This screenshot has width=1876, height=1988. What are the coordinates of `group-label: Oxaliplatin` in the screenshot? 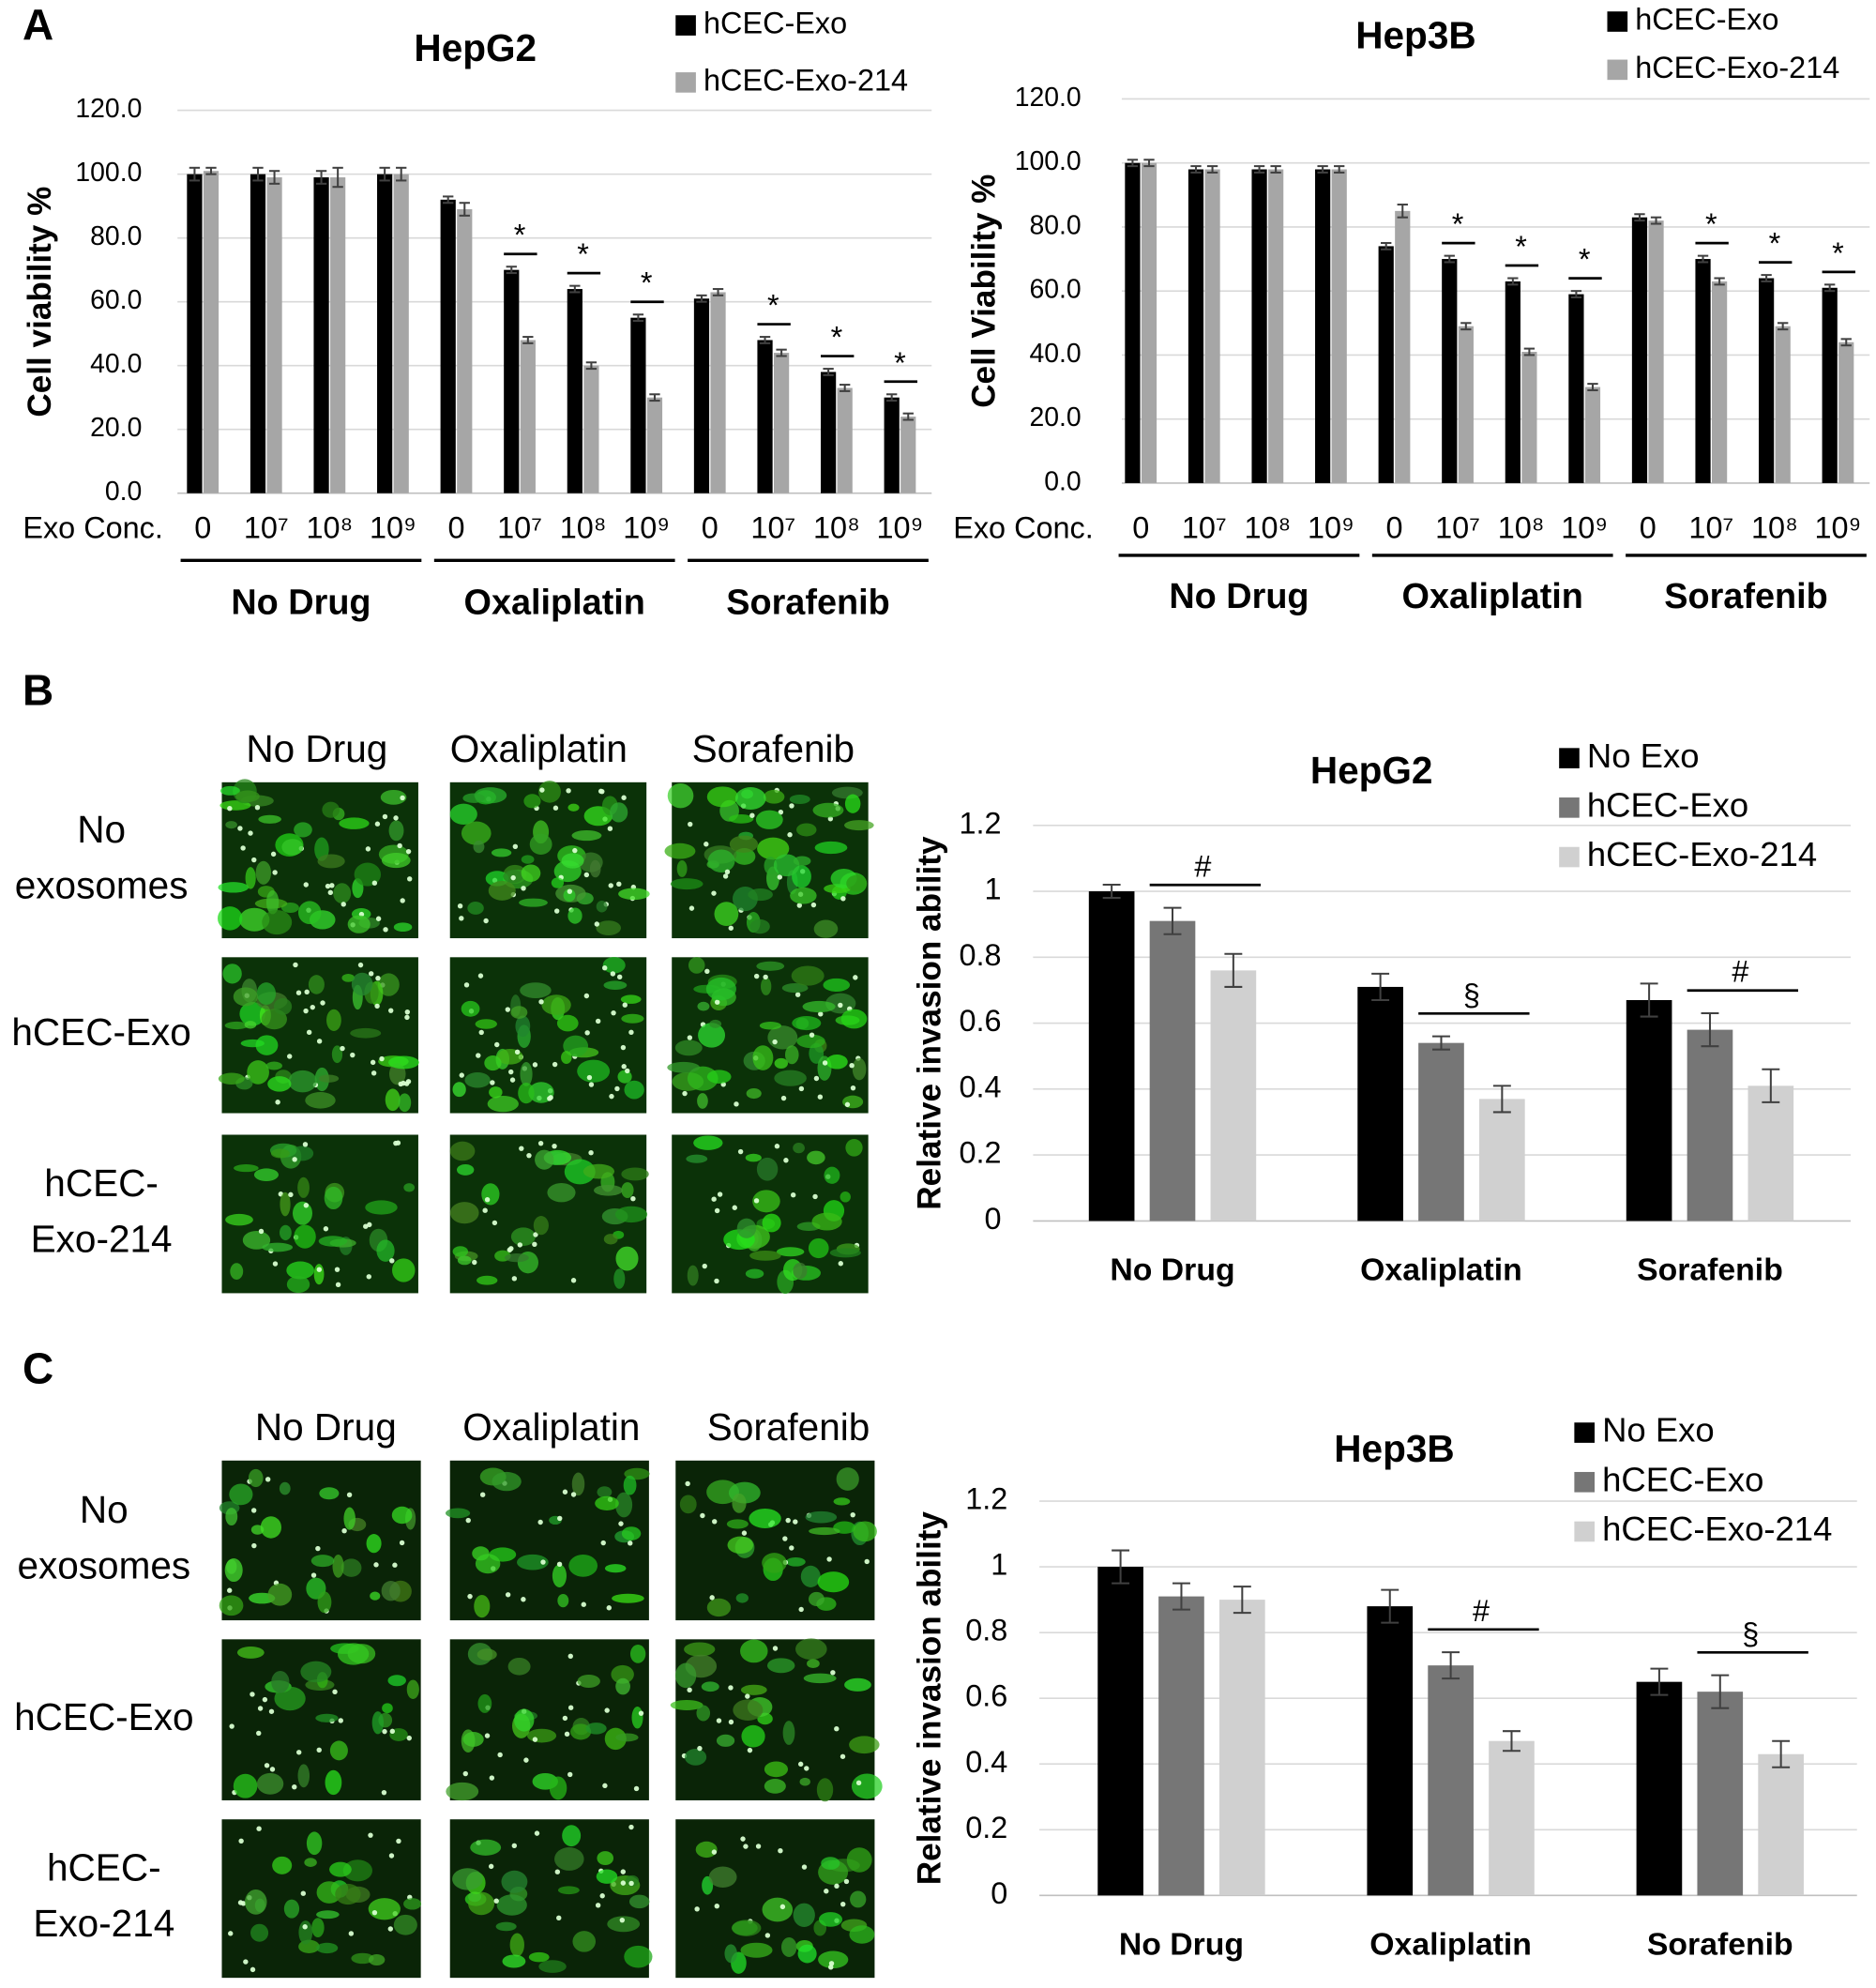 It's located at (1492, 596).